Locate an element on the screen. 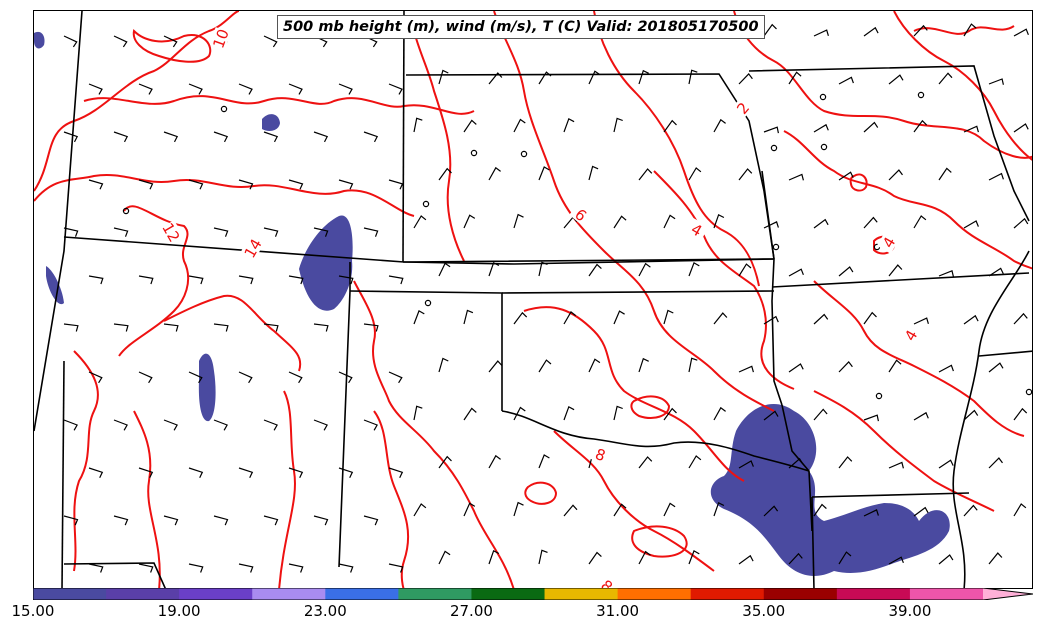 The image size is (1041, 633). contour-label-12: 12 is located at coordinates (170, 233).